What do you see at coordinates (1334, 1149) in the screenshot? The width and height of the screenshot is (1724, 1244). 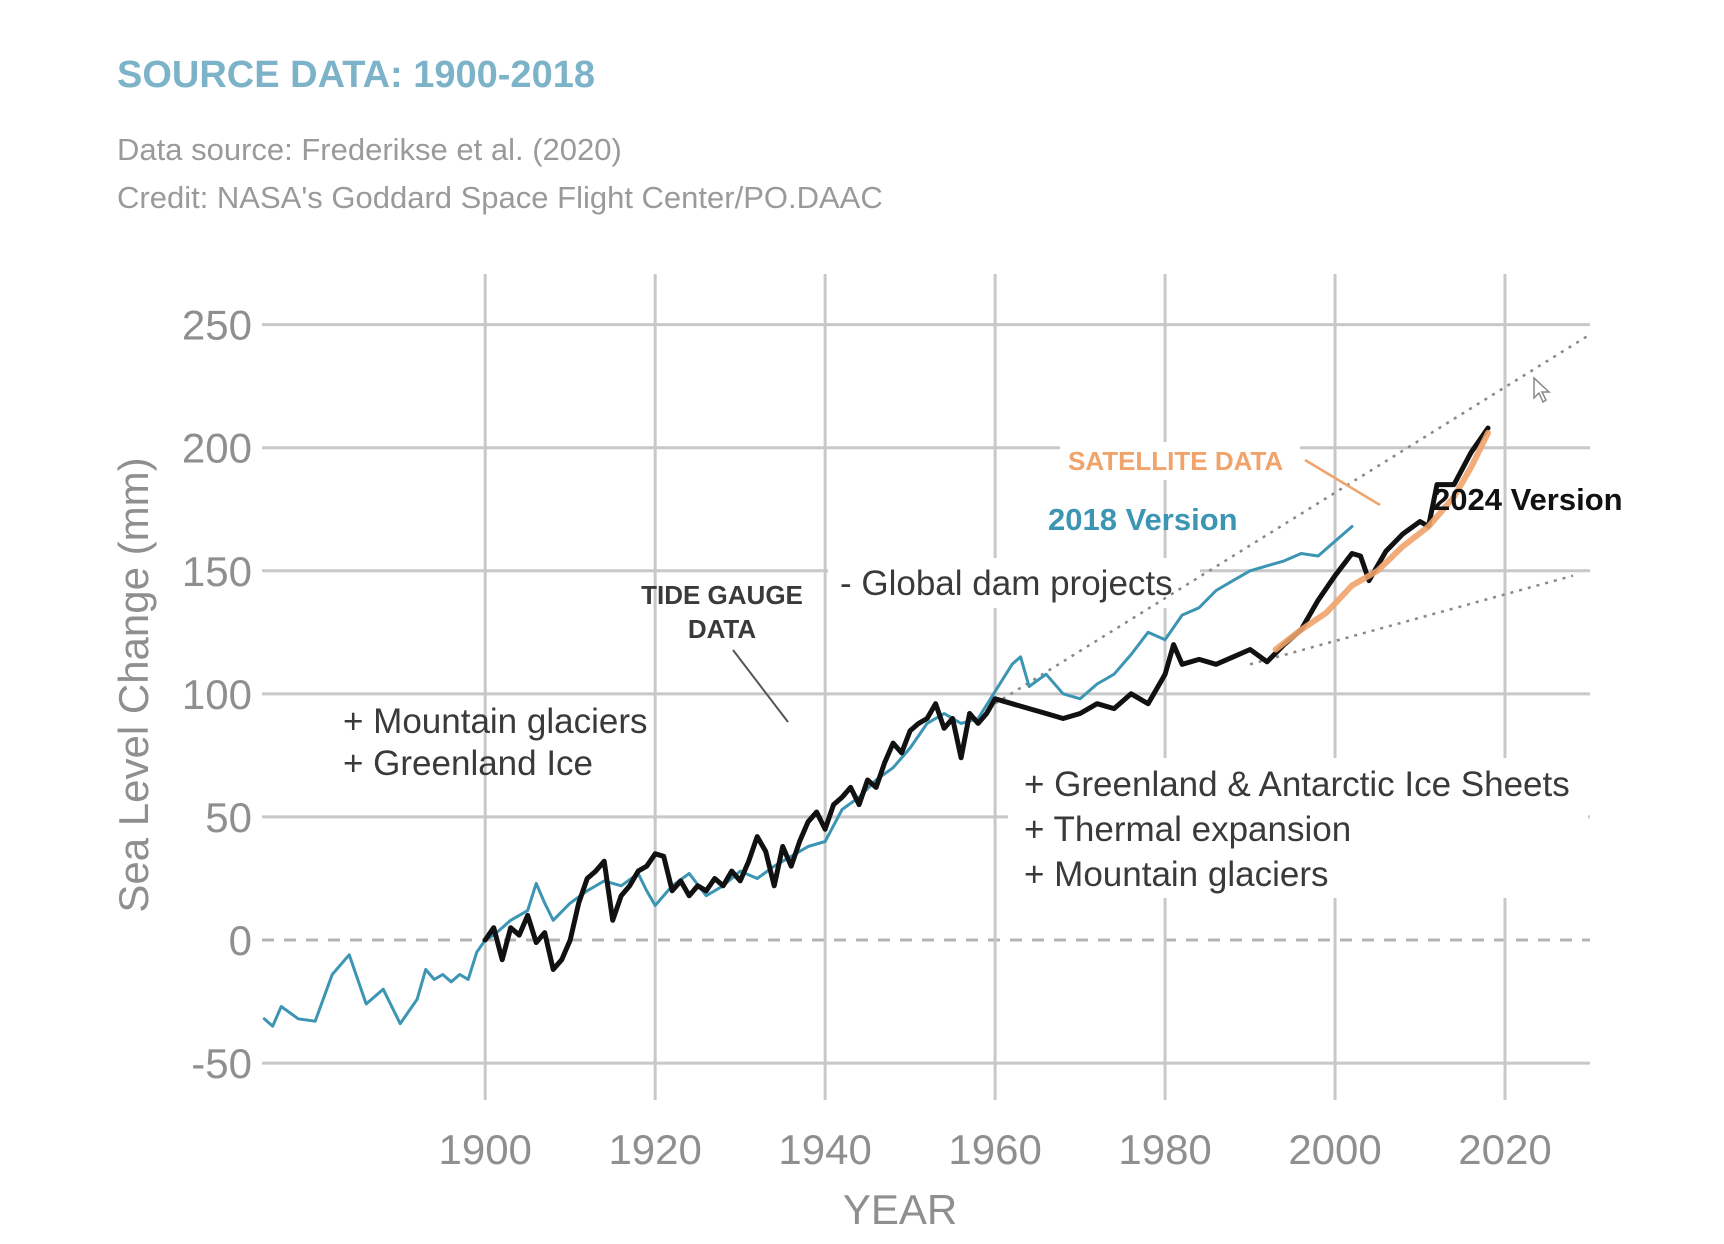 I see `x-tick-label: 2000` at bounding box center [1334, 1149].